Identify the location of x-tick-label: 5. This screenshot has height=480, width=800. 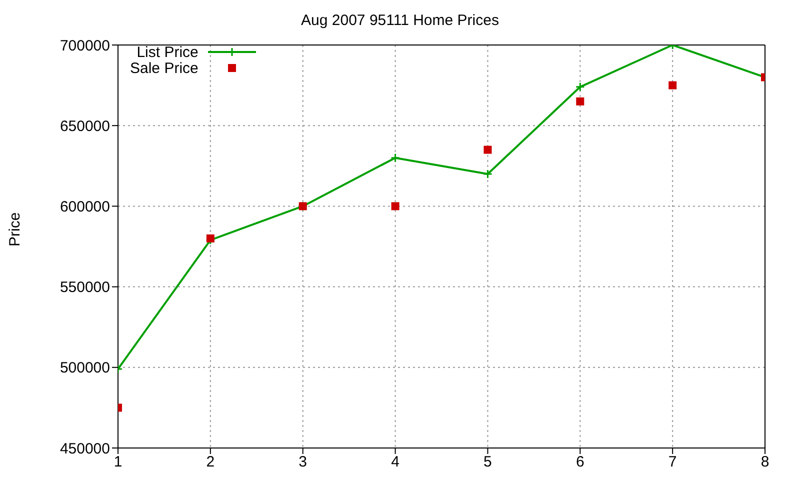
(488, 462).